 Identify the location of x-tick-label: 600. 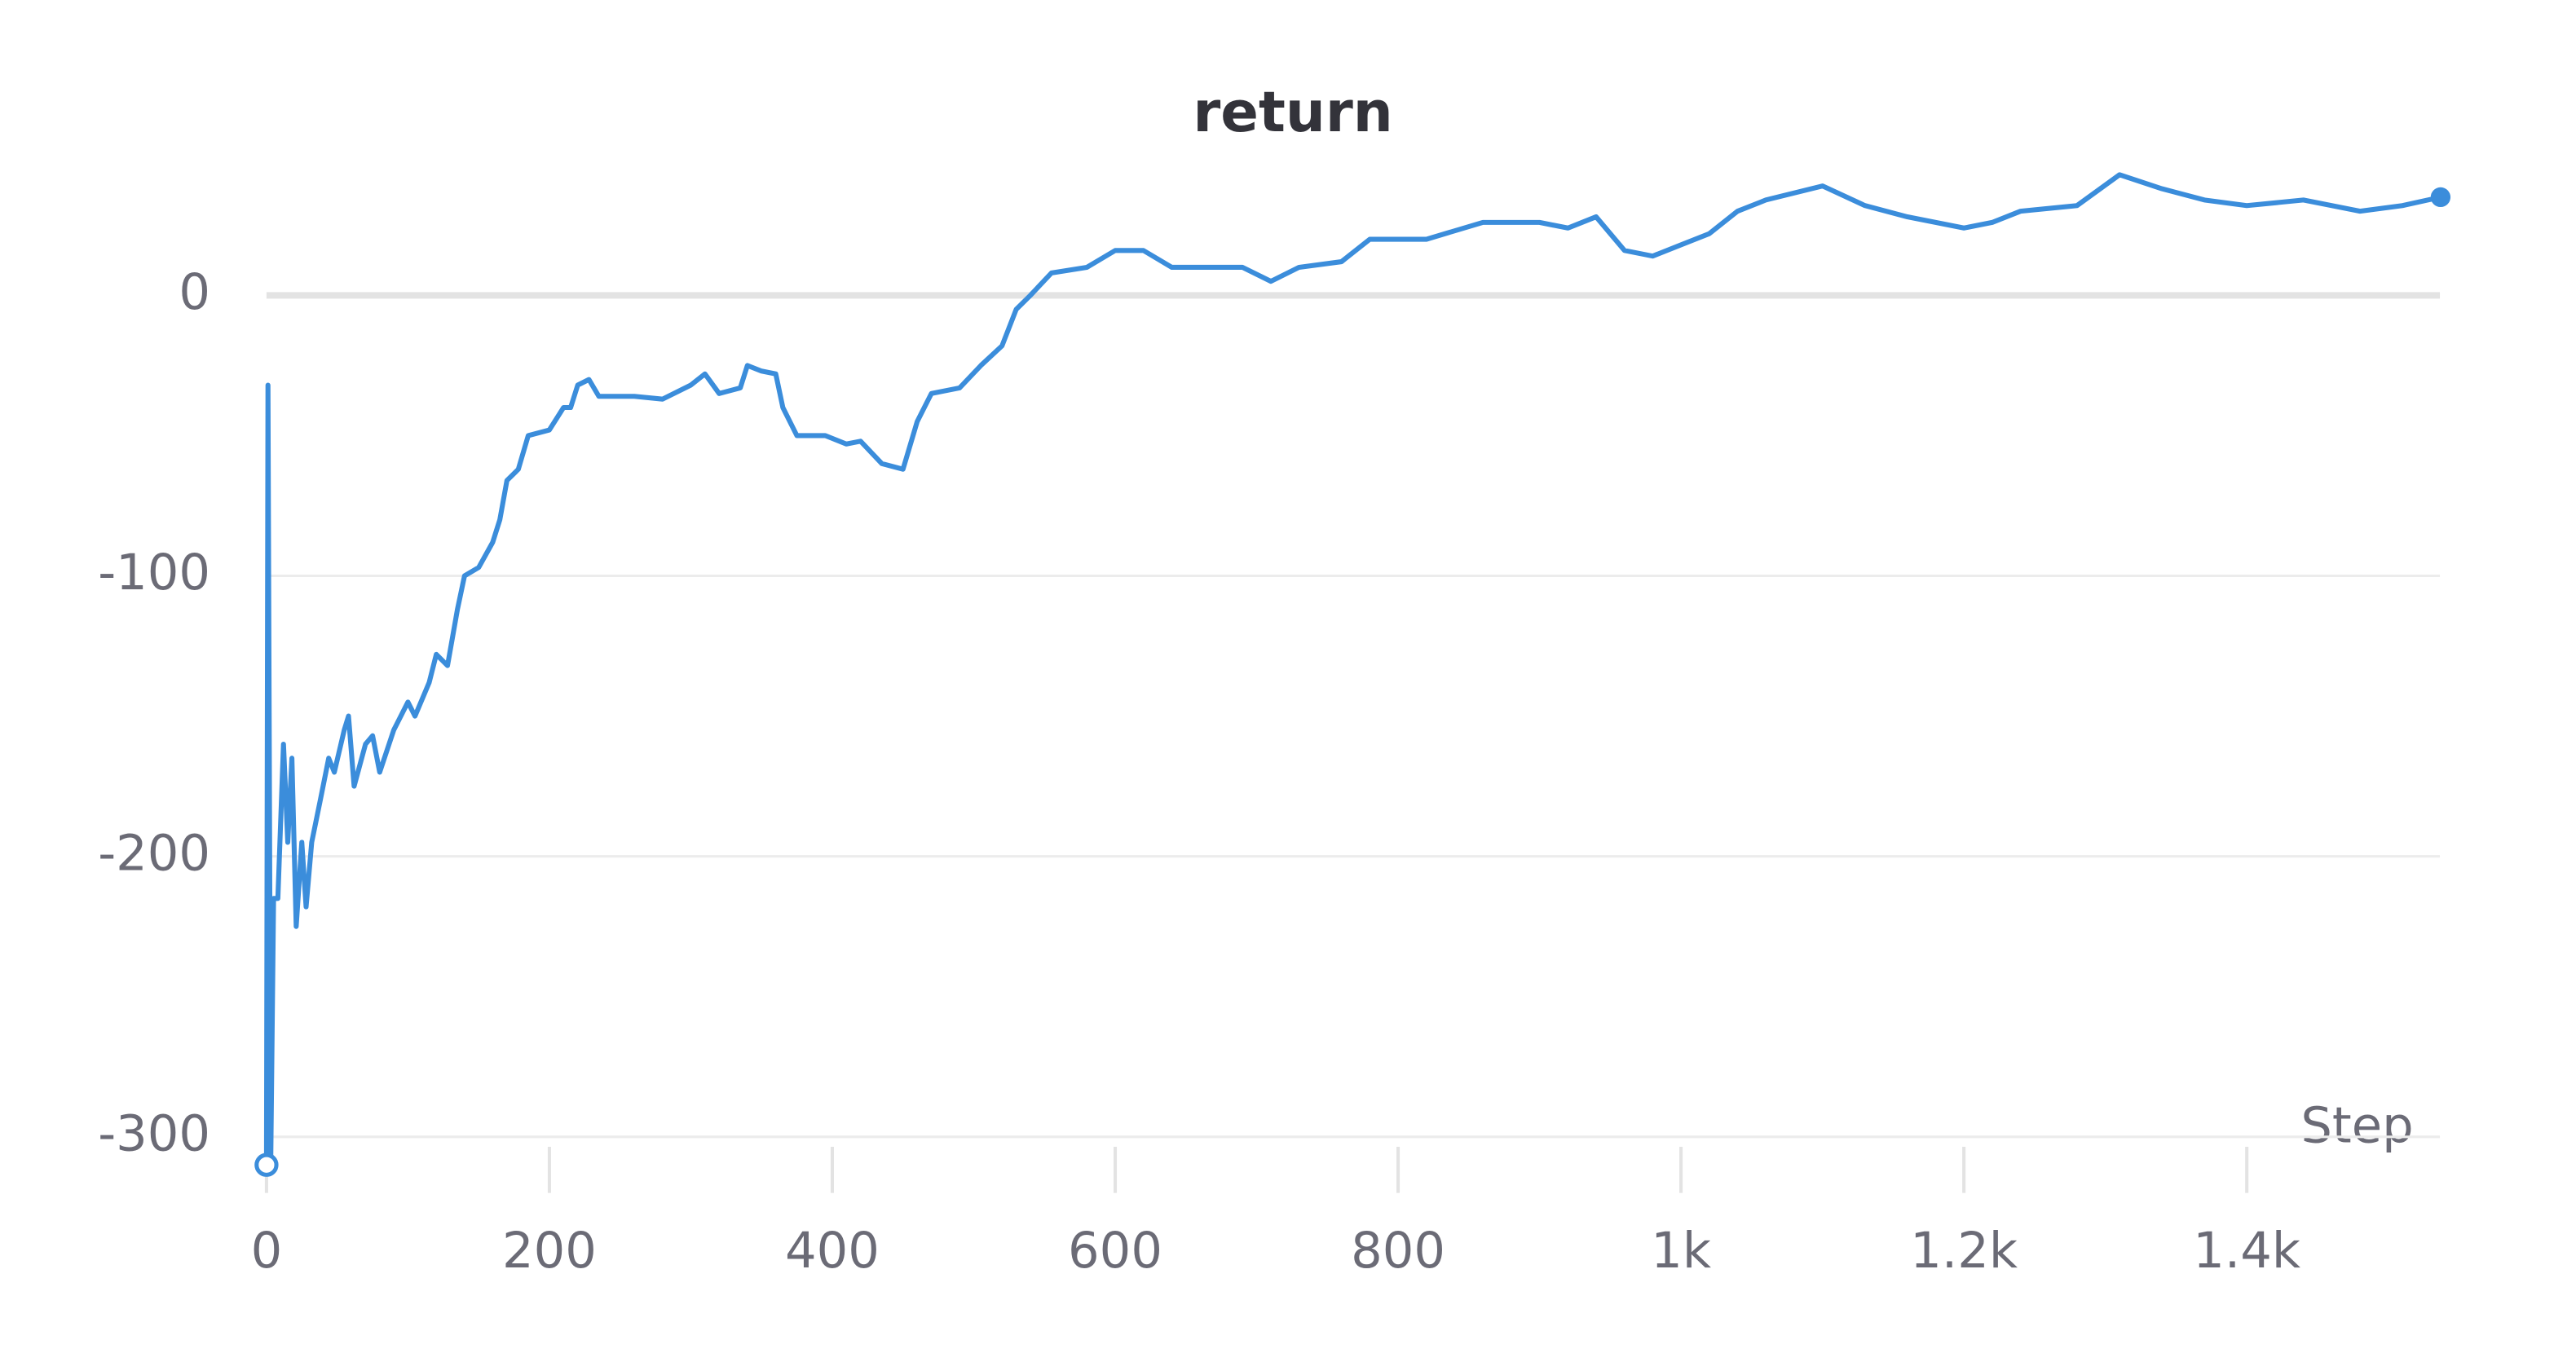
(1115, 1251).